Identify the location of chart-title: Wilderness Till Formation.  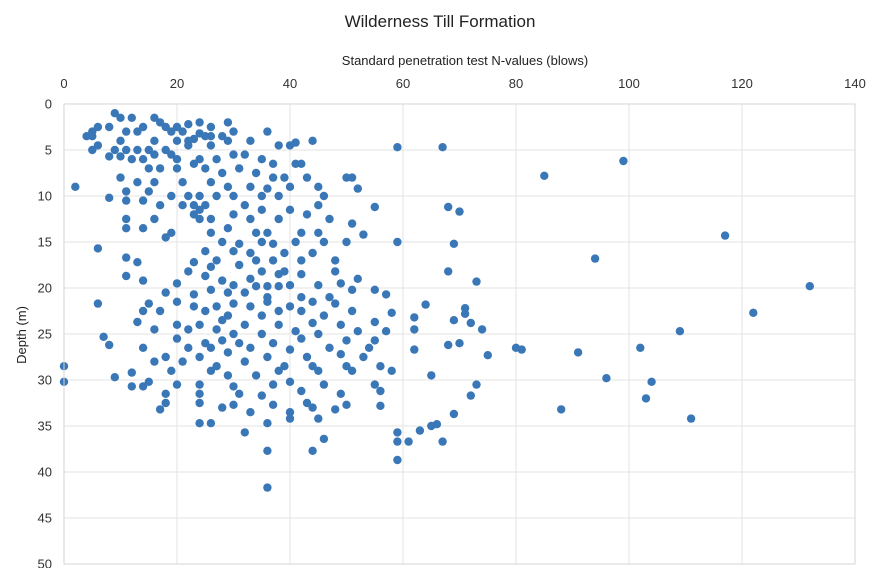
(440, 21).